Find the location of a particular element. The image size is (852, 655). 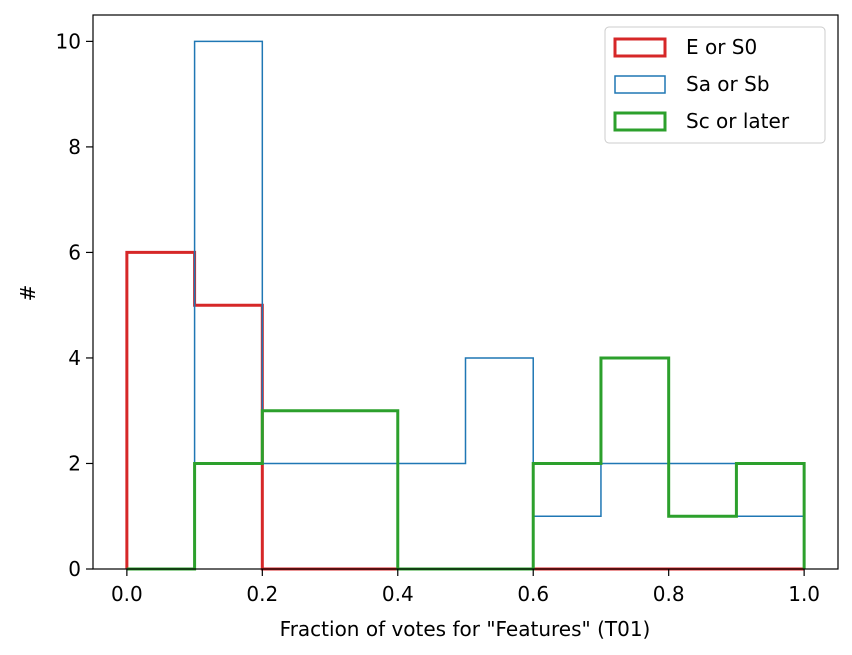

y-tick-label: 0 is located at coordinates (74, 569).